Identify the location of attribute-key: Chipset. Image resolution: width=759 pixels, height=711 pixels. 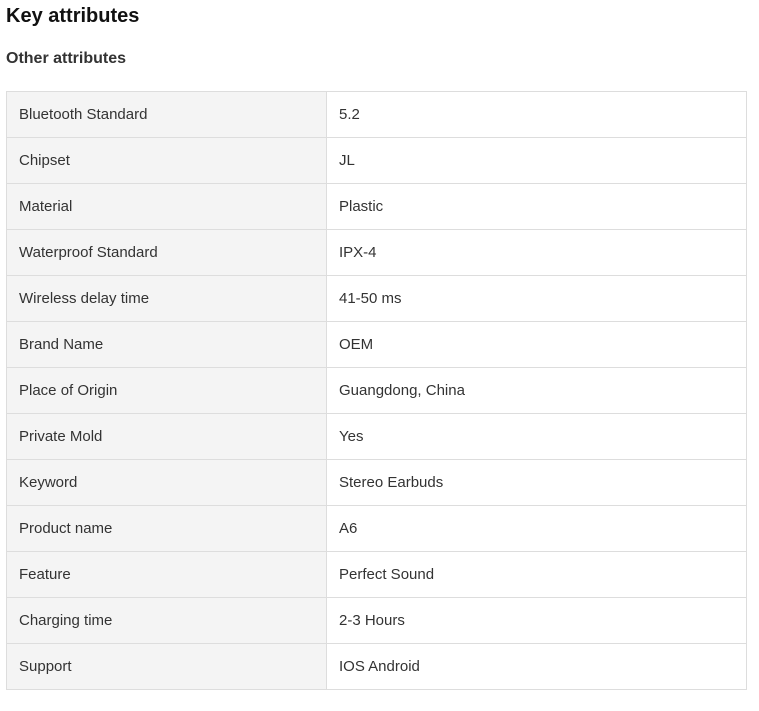
(166, 160).